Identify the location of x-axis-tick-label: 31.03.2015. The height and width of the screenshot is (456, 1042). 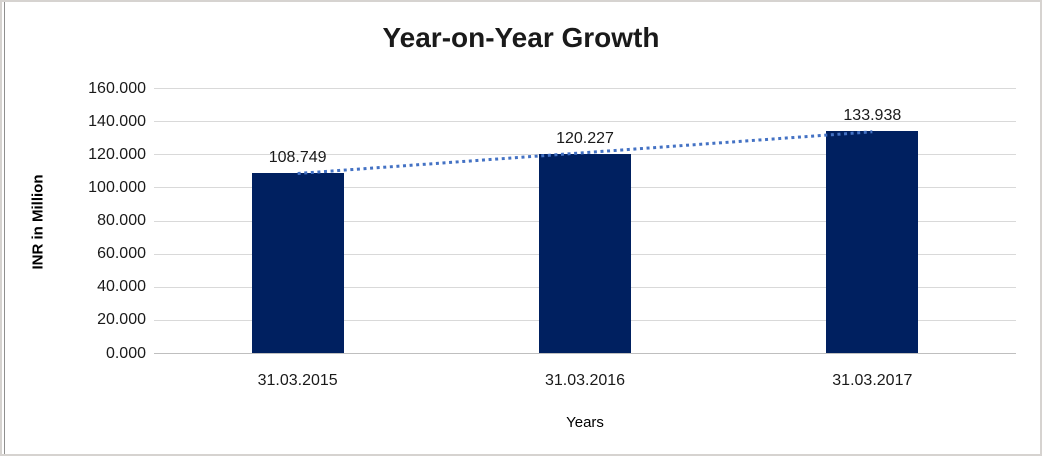
(297, 380).